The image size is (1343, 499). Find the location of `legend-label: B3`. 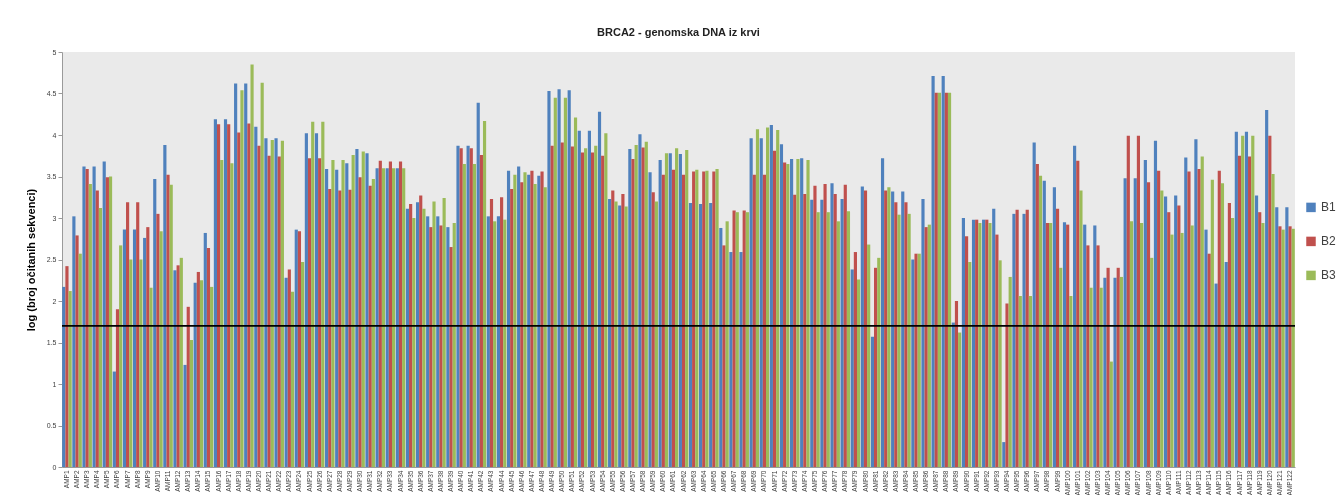

legend-label: B3 is located at coordinates (1328, 275).